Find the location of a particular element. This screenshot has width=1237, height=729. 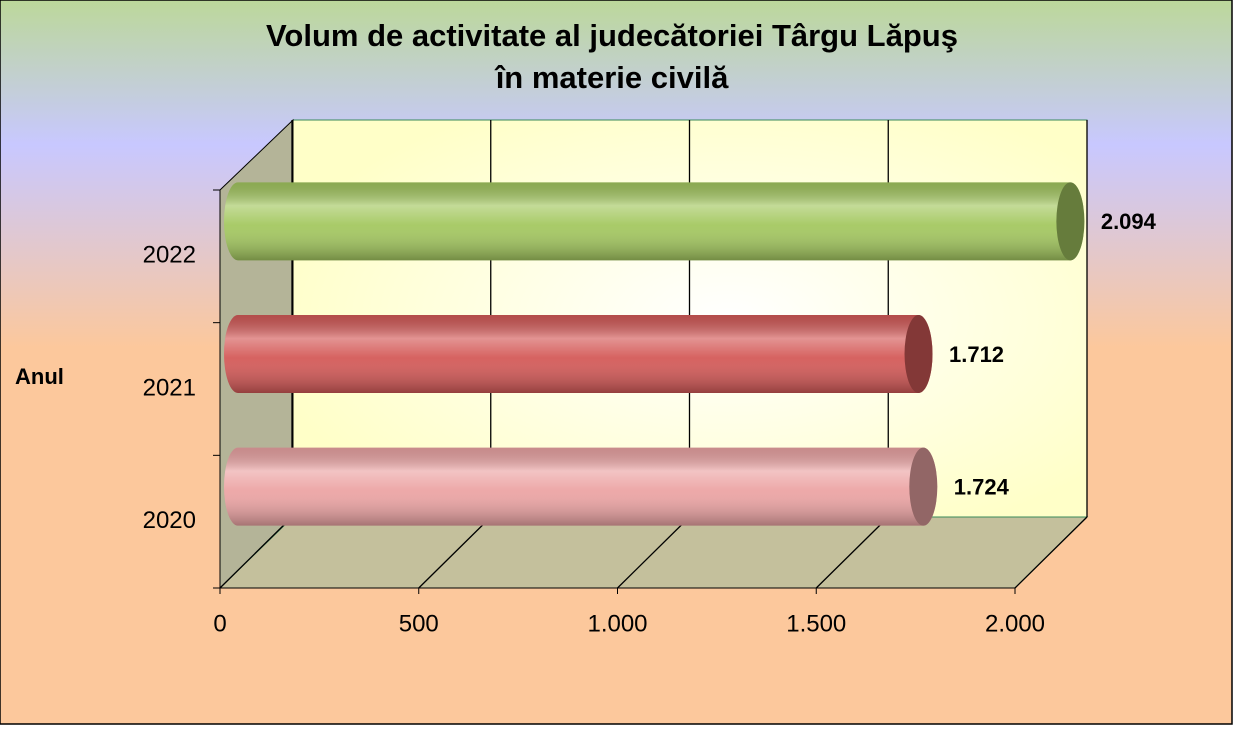

y-axis-title: Anul is located at coordinates (39, 376).